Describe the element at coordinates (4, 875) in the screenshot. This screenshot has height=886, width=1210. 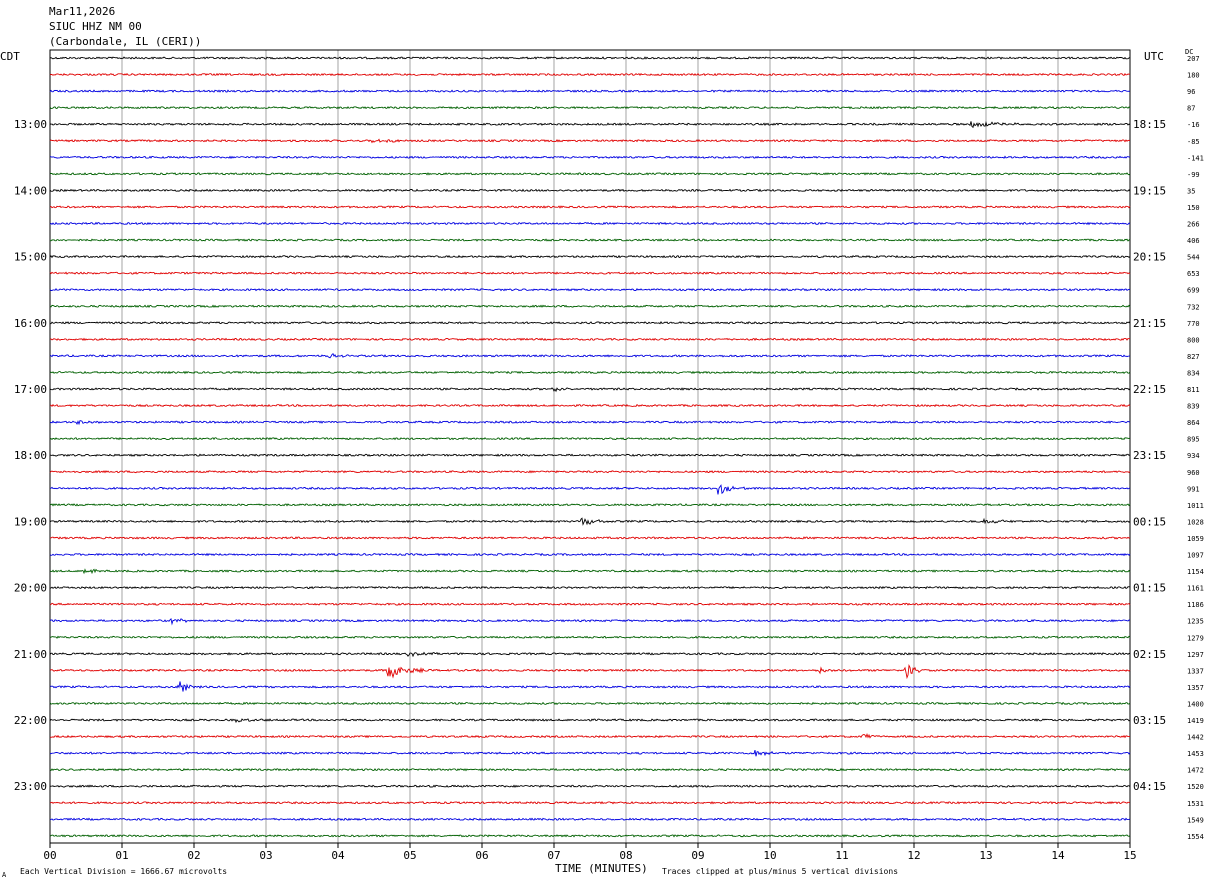
I see `corner-mark: A` at that location.